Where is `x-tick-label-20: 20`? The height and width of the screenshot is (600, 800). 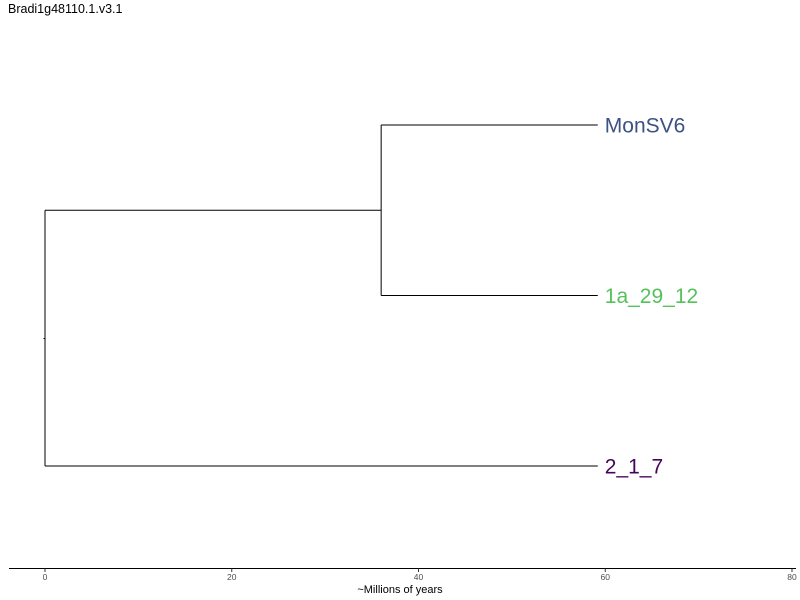
x-tick-label-20: 20 is located at coordinates (232, 577).